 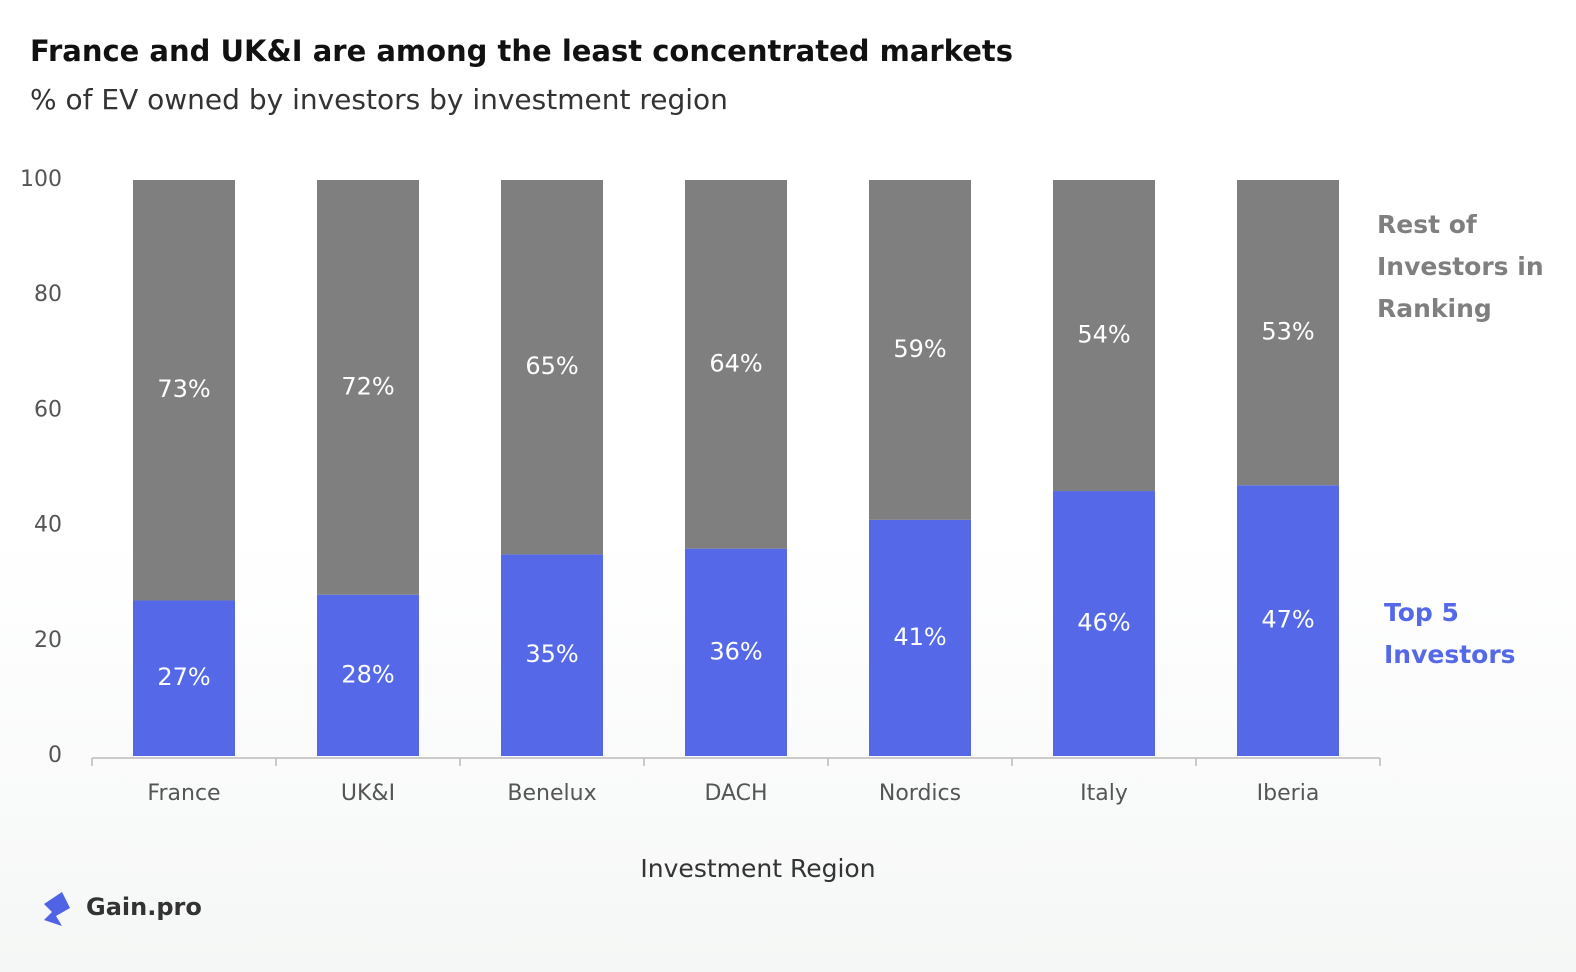 I want to click on logo-text: Gain.pro, so click(x=144, y=907).